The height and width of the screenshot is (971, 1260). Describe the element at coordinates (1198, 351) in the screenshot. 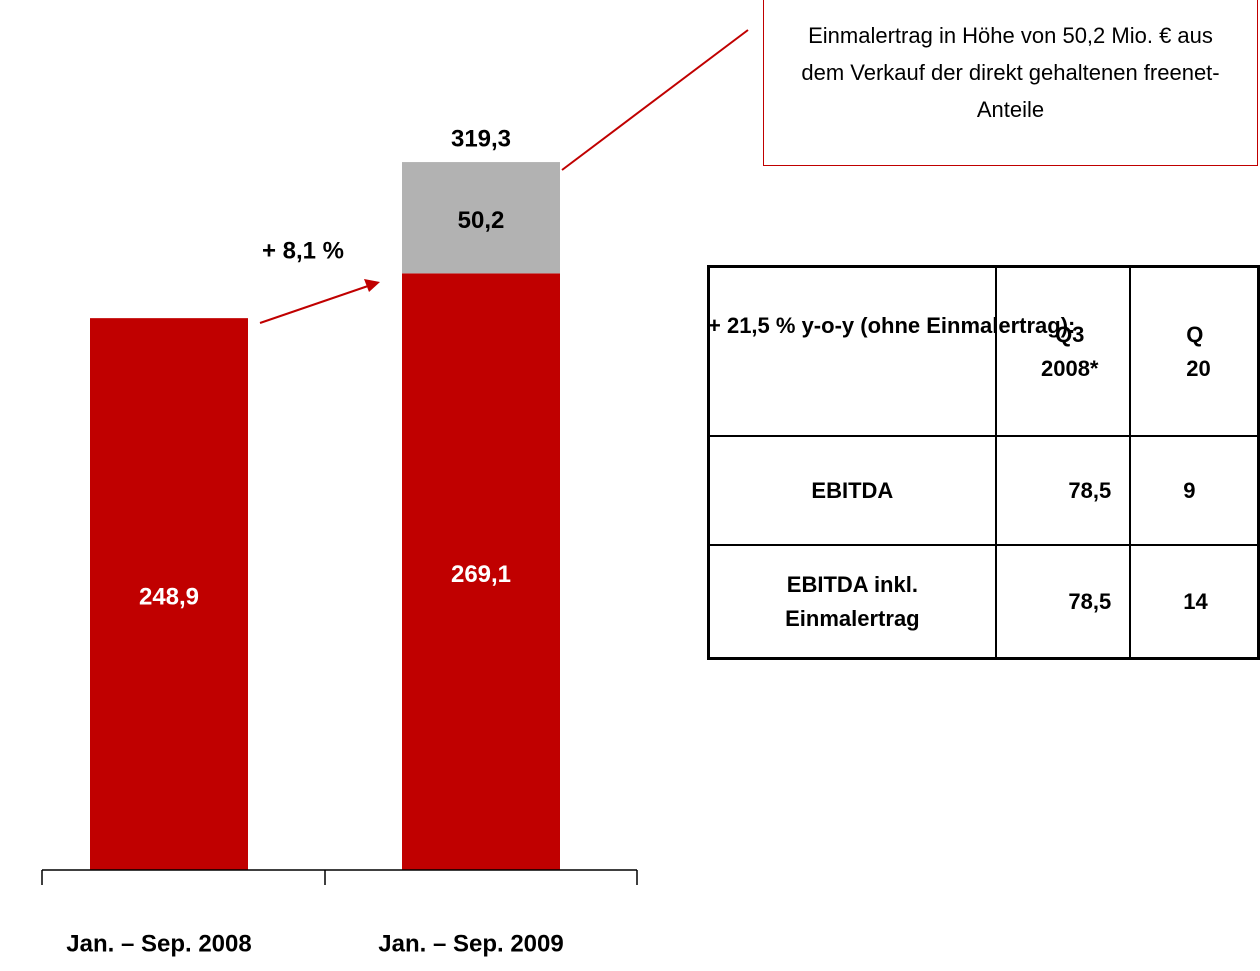

I see `column-header-text: Q 20` at that location.